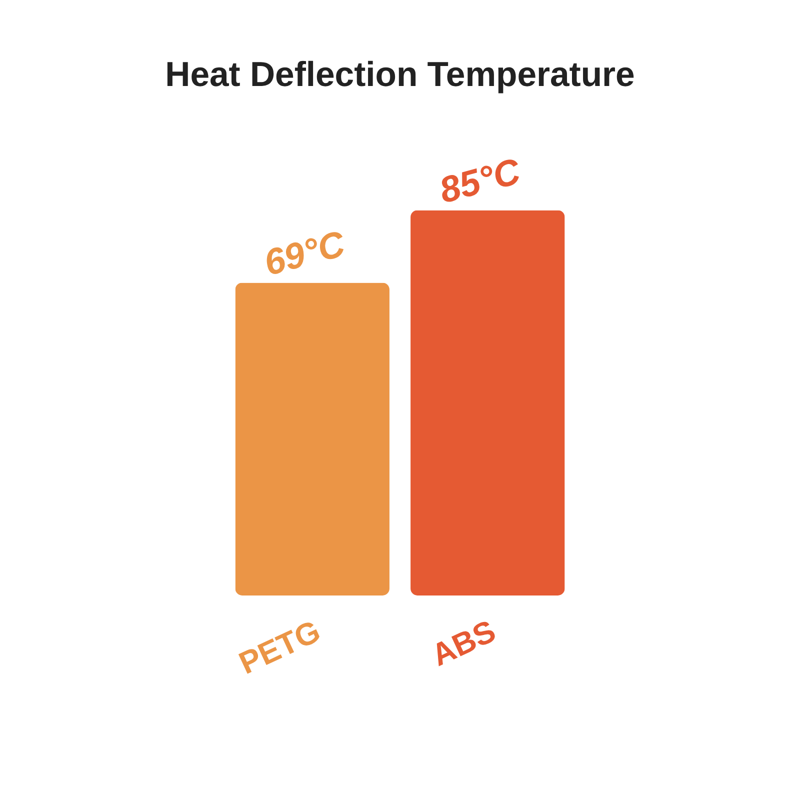 The width and height of the screenshot is (800, 785). Describe the element at coordinates (280, 647) in the screenshot. I see `x-tick-label: PETG` at that location.